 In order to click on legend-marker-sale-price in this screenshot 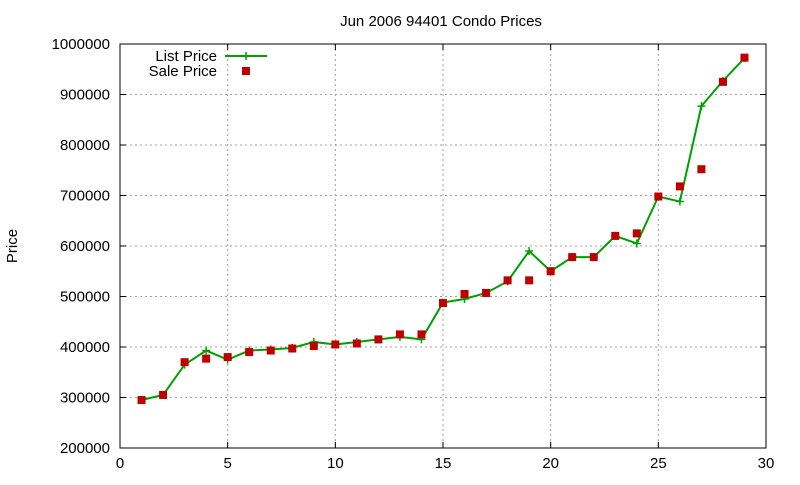, I will do `click(246, 71)`.